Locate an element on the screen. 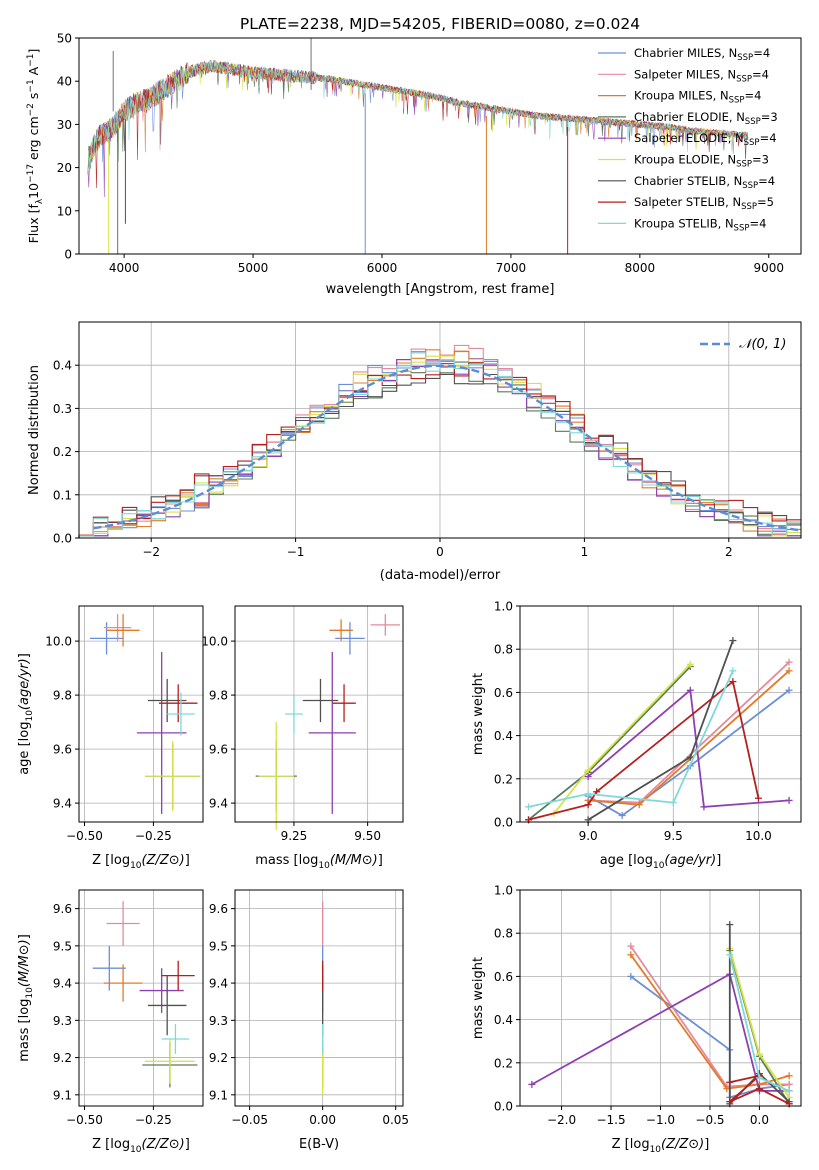  gaussian-curve is located at coordinates (447, 448).